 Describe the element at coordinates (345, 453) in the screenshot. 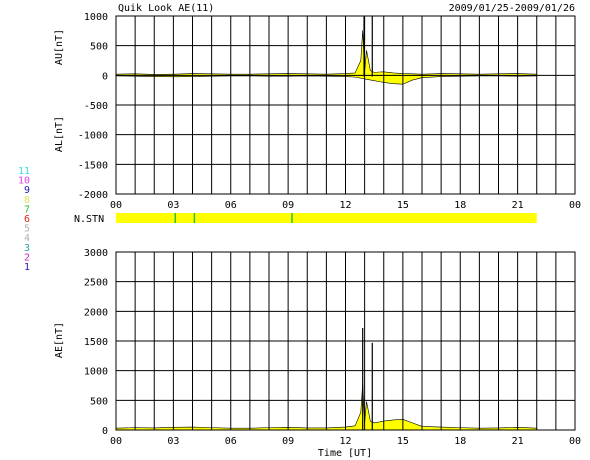

I see `time-axis-label: Time [UT]` at that location.